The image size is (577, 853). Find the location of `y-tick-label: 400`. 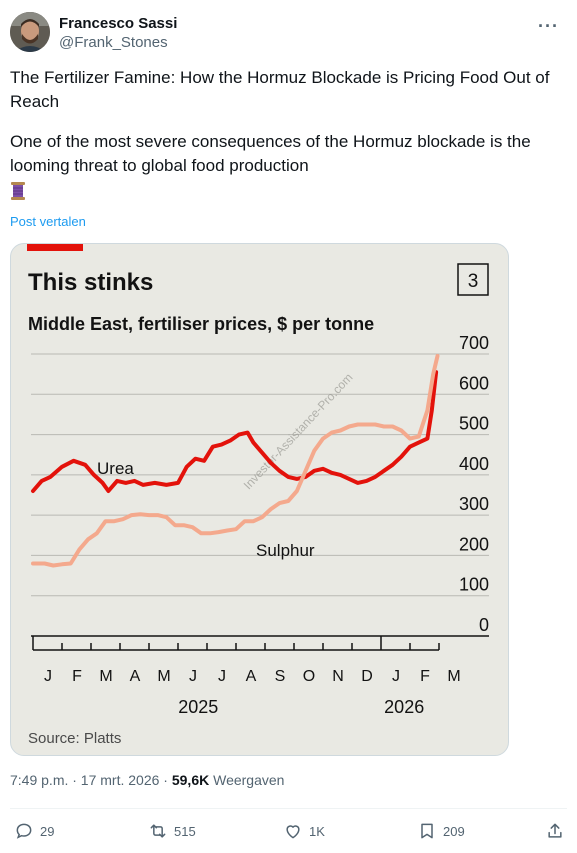

y-tick-label: 400 is located at coordinates (474, 464).